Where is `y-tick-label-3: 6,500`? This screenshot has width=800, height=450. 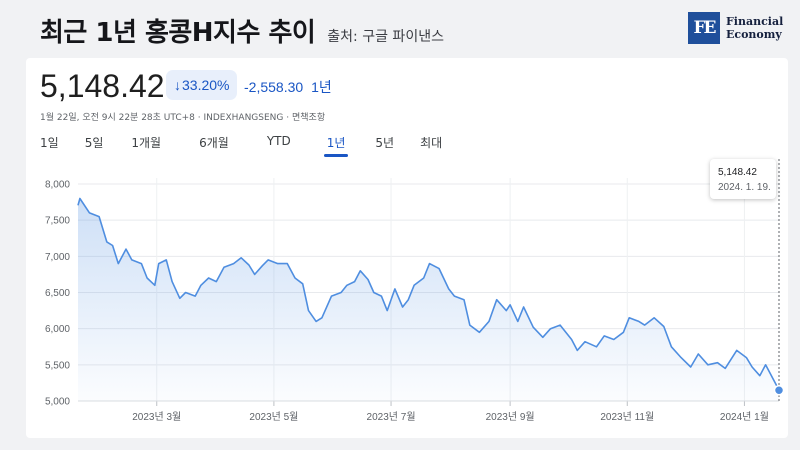
y-tick-label-3: 6,500 is located at coordinates (57, 293).